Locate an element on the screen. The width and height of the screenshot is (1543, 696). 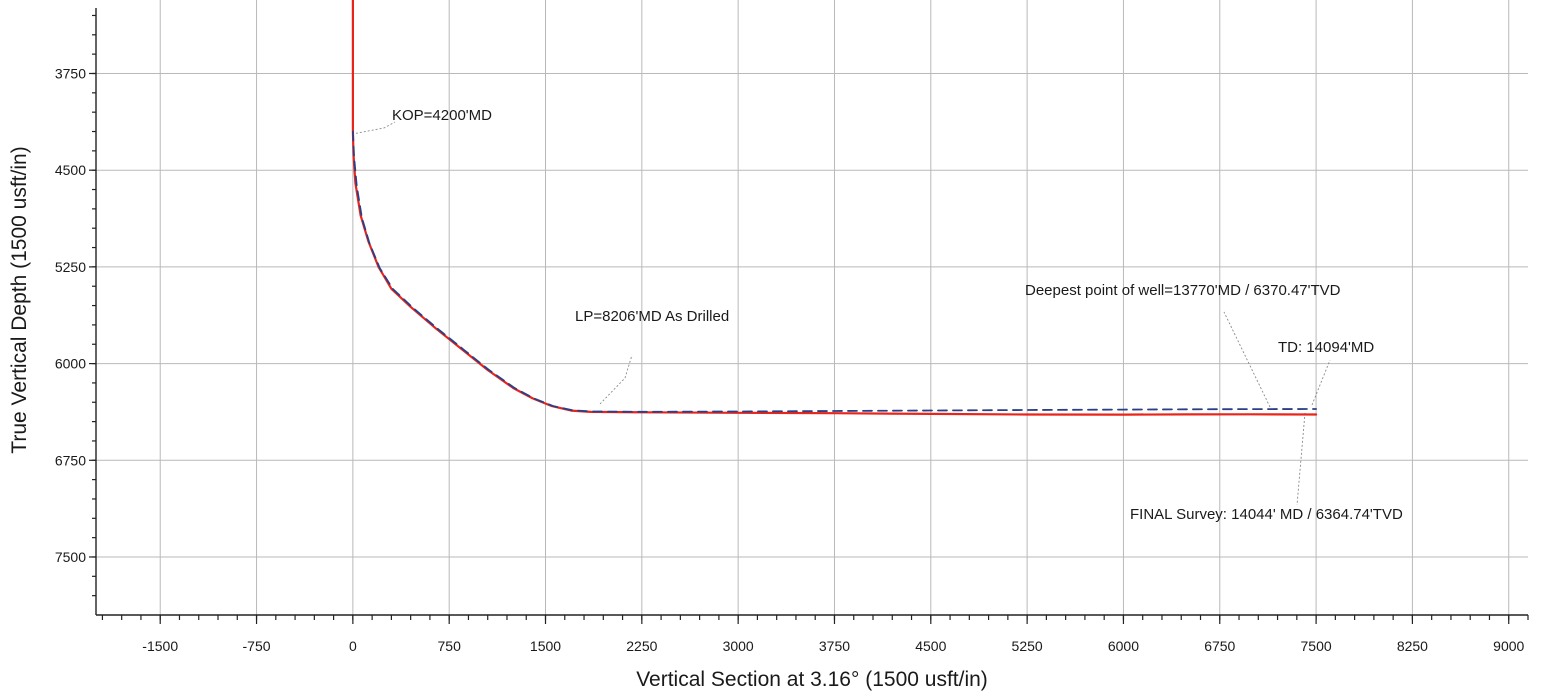
x-tick-label: -750 is located at coordinates (257, 646).